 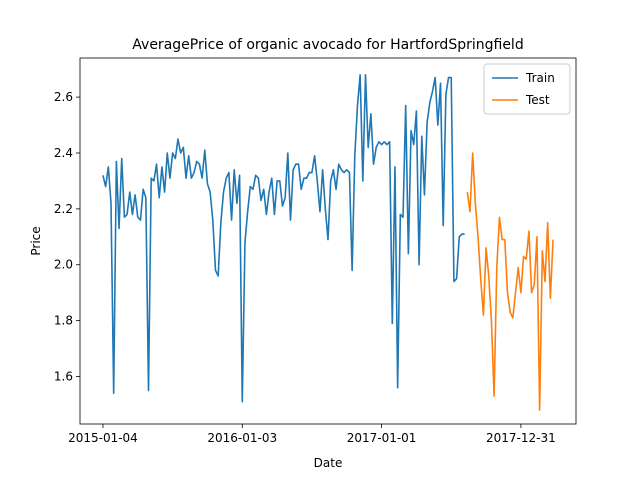 What do you see at coordinates (328, 463) in the screenshot?
I see `x-axis-label: Date` at bounding box center [328, 463].